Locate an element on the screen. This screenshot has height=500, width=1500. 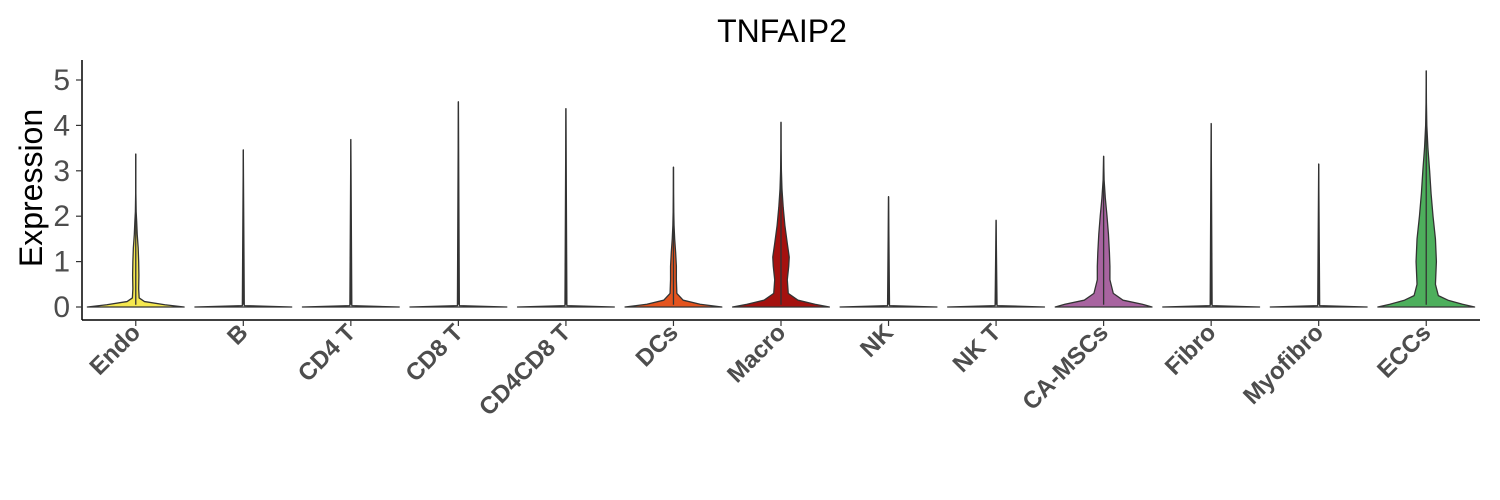
y-tick-label: 4 is located at coordinates (61, 125).